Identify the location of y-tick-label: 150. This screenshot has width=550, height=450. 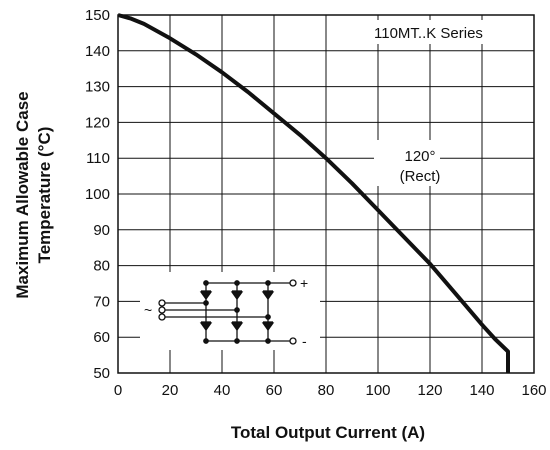
(97, 15).